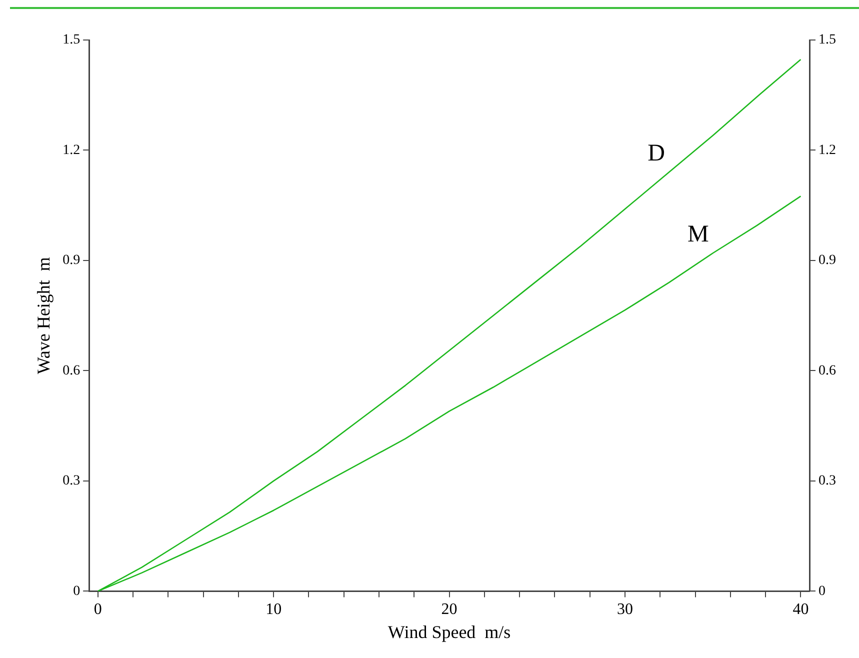 The image size is (859, 658). What do you see at coordinates (71, 370) in the screenshot?
I see `y-tick-label: 0.6` at bounding box center [71, 370].